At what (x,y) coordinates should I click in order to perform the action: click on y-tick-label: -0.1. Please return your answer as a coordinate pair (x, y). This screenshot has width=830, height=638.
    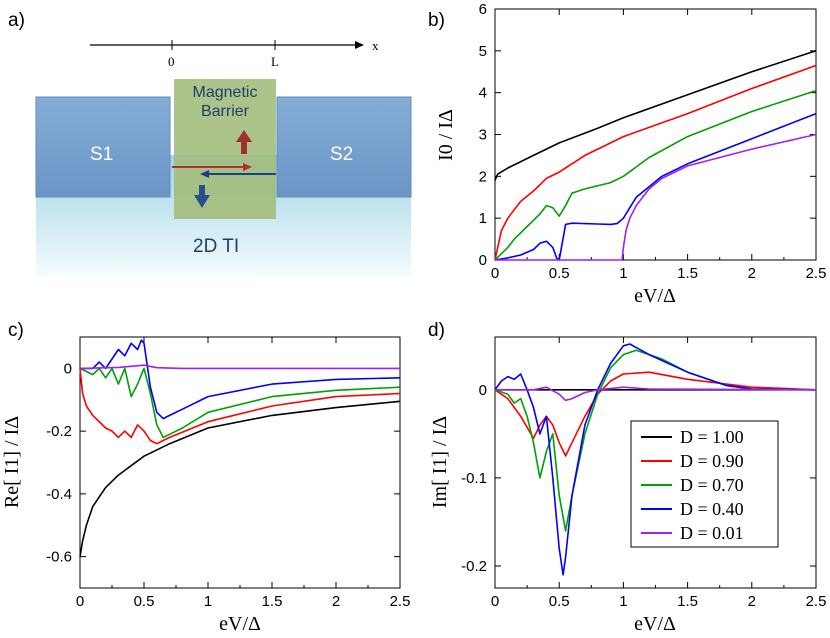
    Looking at the image, I should click on (474, 478).